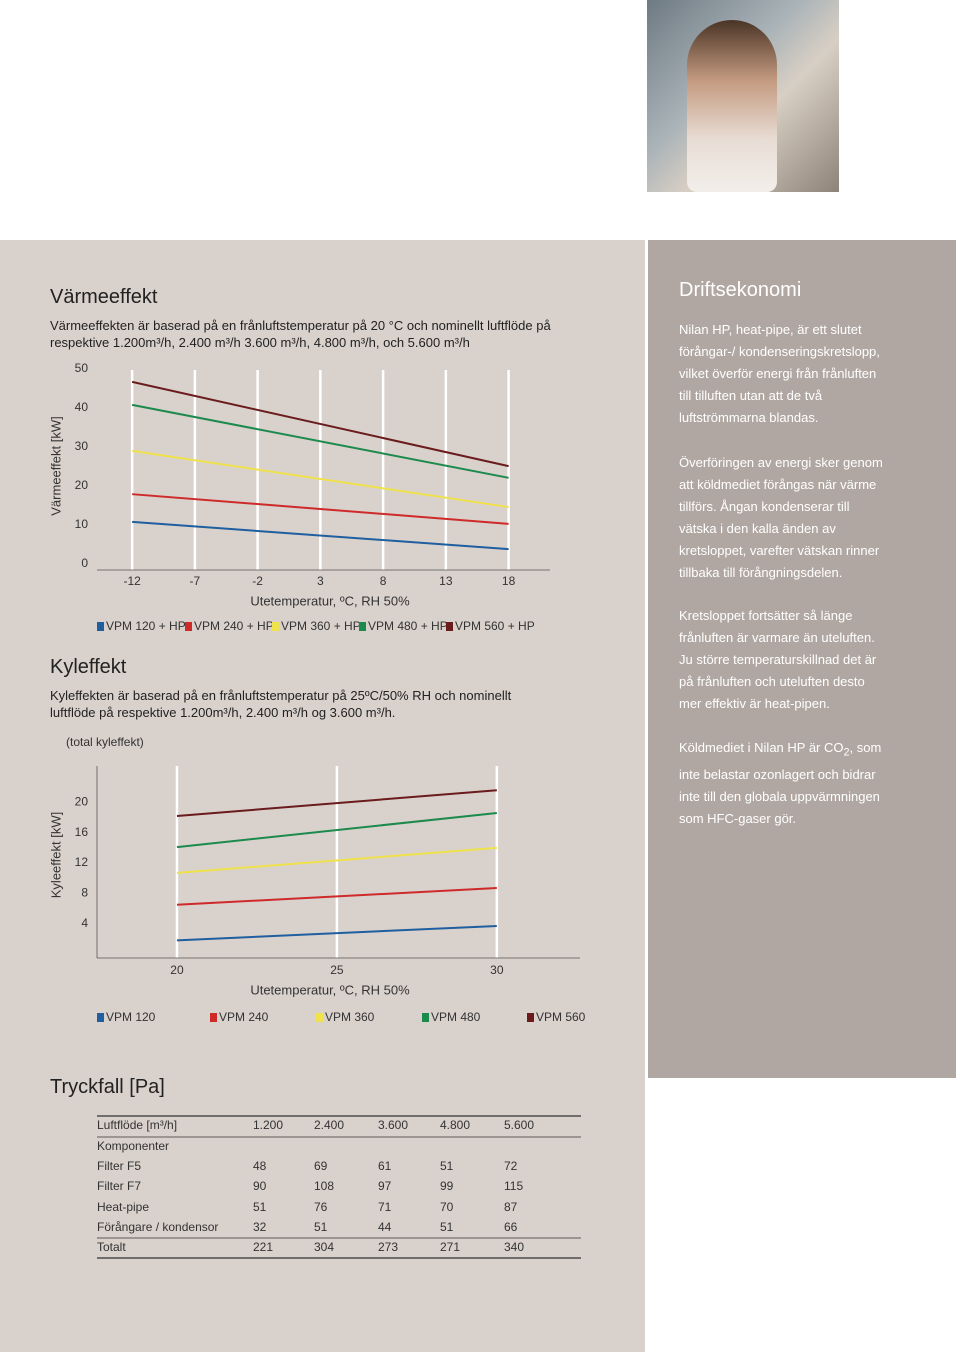 Image resolution: width=960 pixels, height=1352 pixels. What do you see at coordinates (146, 626) in the screenshot?
I see `legend-label: VPM 120 + HP` at bounding box center [146, 626].